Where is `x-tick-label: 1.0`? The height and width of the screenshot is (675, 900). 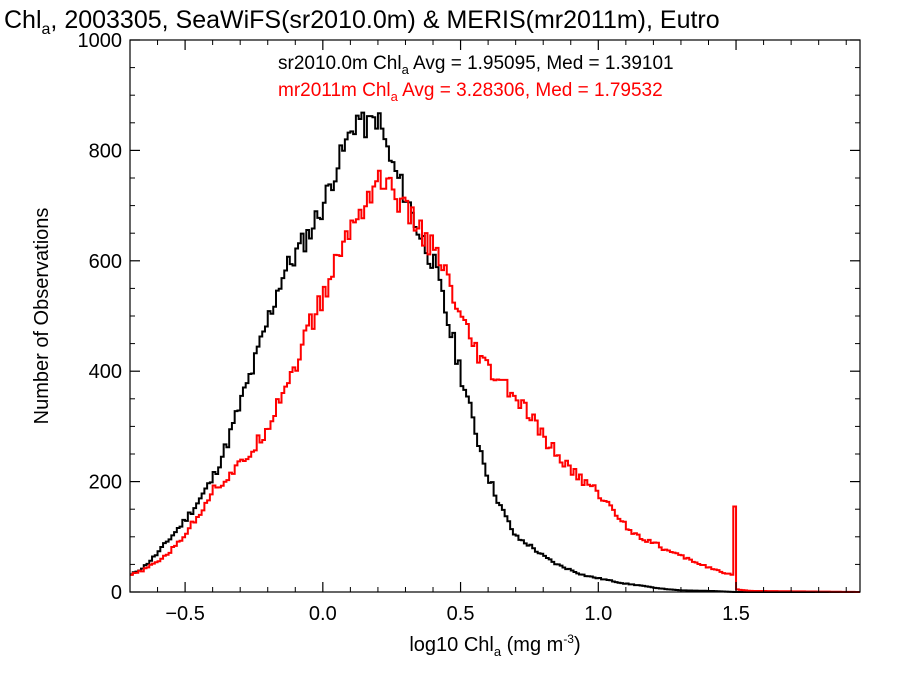 x-tick-label: 1.0 is located at coordinates (598, 614).